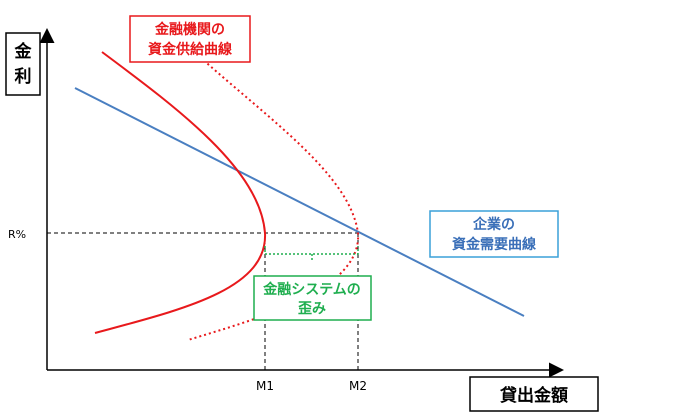 This screenshot has height=417, width=690. Describe the element at coordinates (190, 39) in the screenshot. I see `supply-label-box: 金融機関の 資金供給曲線` at that location.